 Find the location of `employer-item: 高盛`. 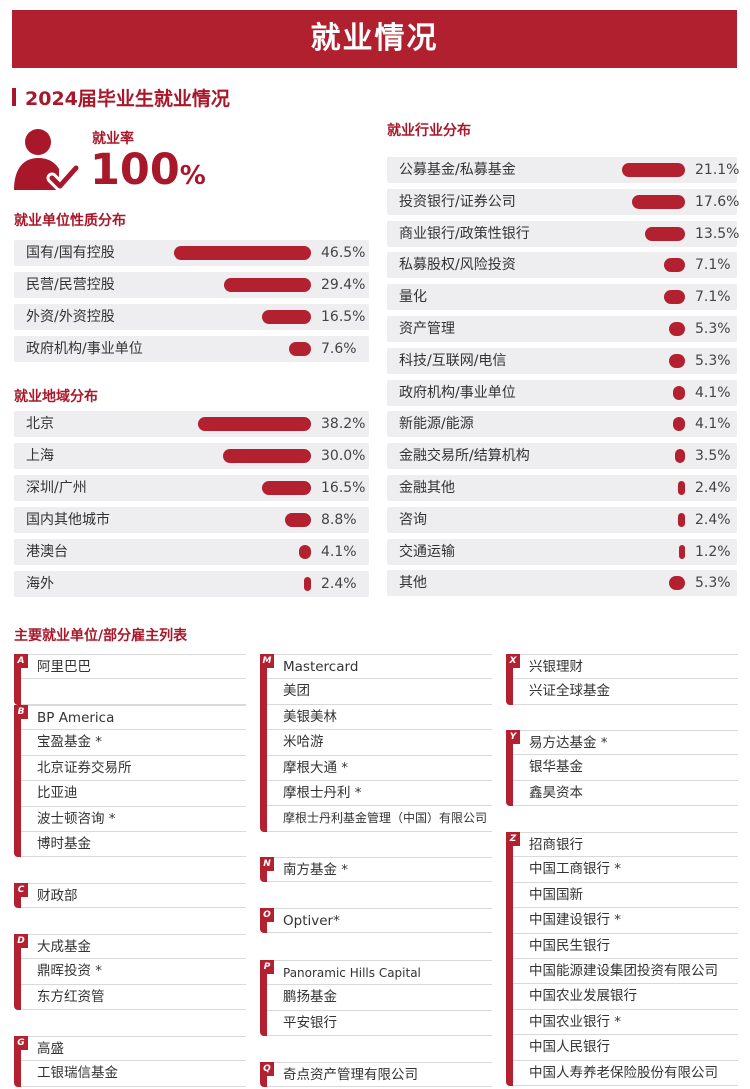

employer-item: 高盛 is located at coordinates (133, 1049).